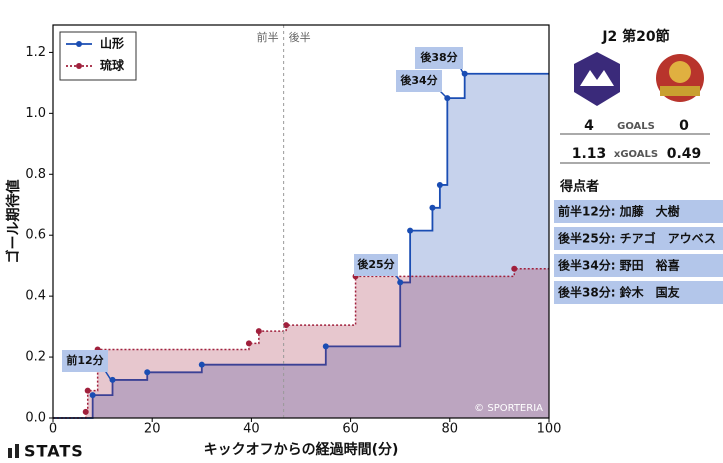 Image resolution: width=723 pixels, height=463 pixels. I want to click on y-tick-label: 1.2, so click(35, 52).